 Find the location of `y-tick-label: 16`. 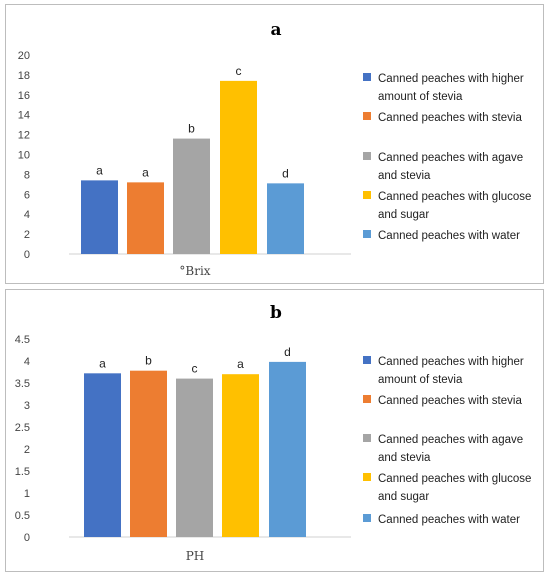

y-tick-label: 16 is located at coordinates (24, 96).